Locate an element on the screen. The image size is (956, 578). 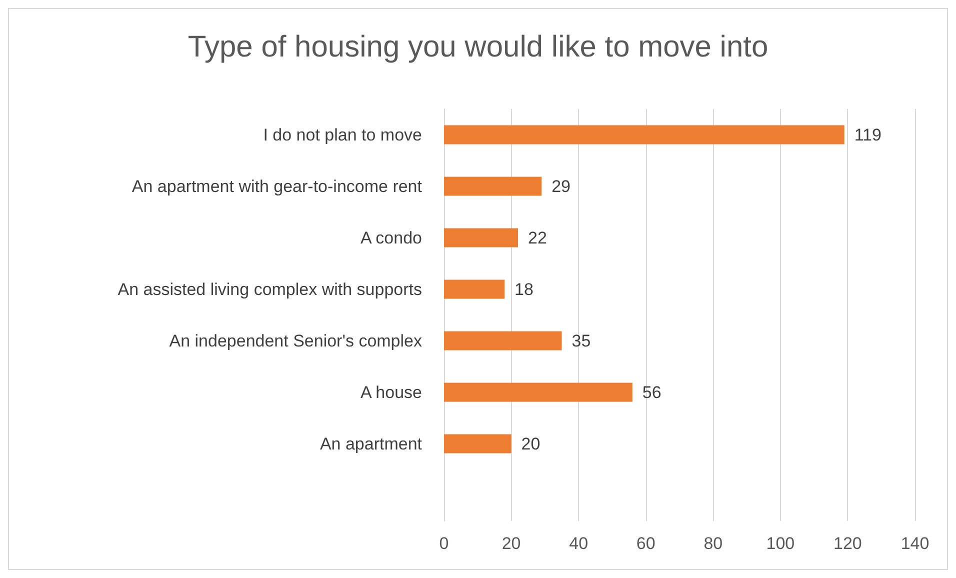
y-tick-label: An apartment is located at coordinates (371, 444).